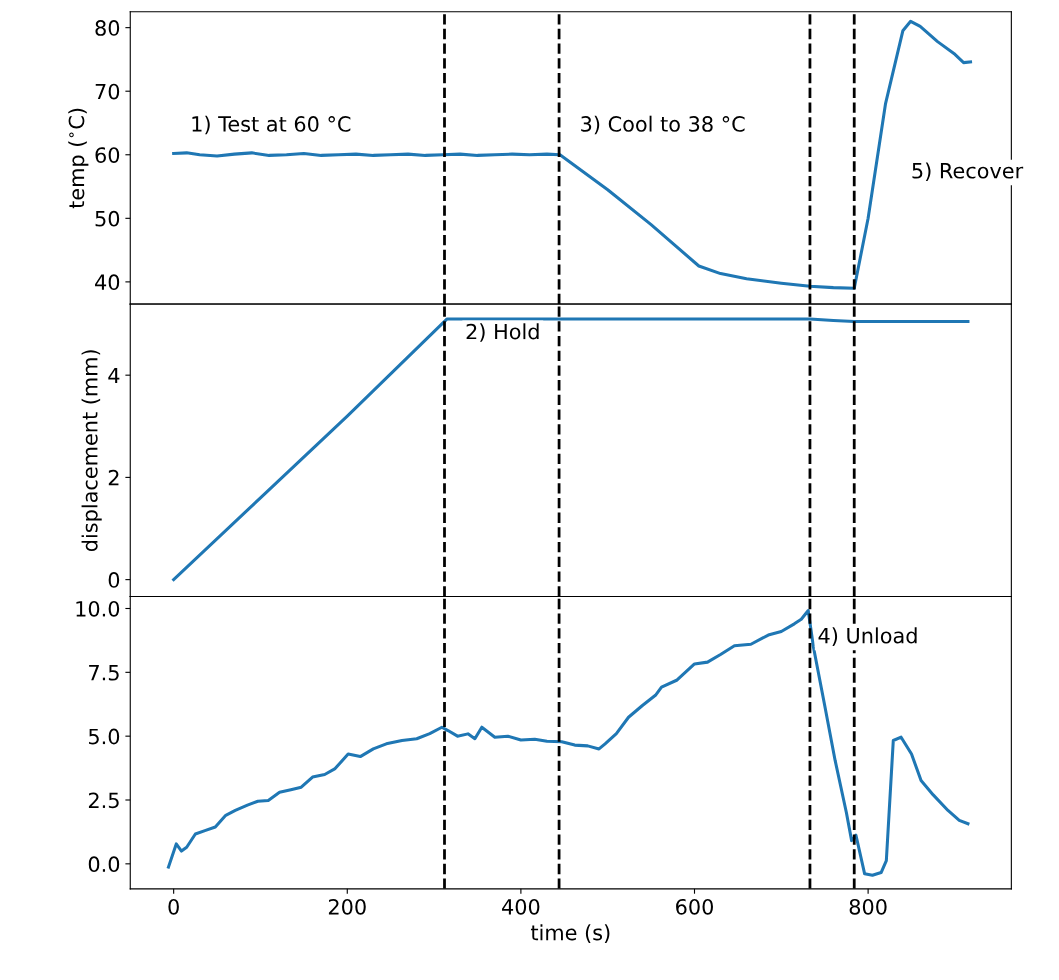  What do you see at coordinates (347, 906) in the screenshot?
I see `x-tick-label: 200` at bounding box center [347, 906].